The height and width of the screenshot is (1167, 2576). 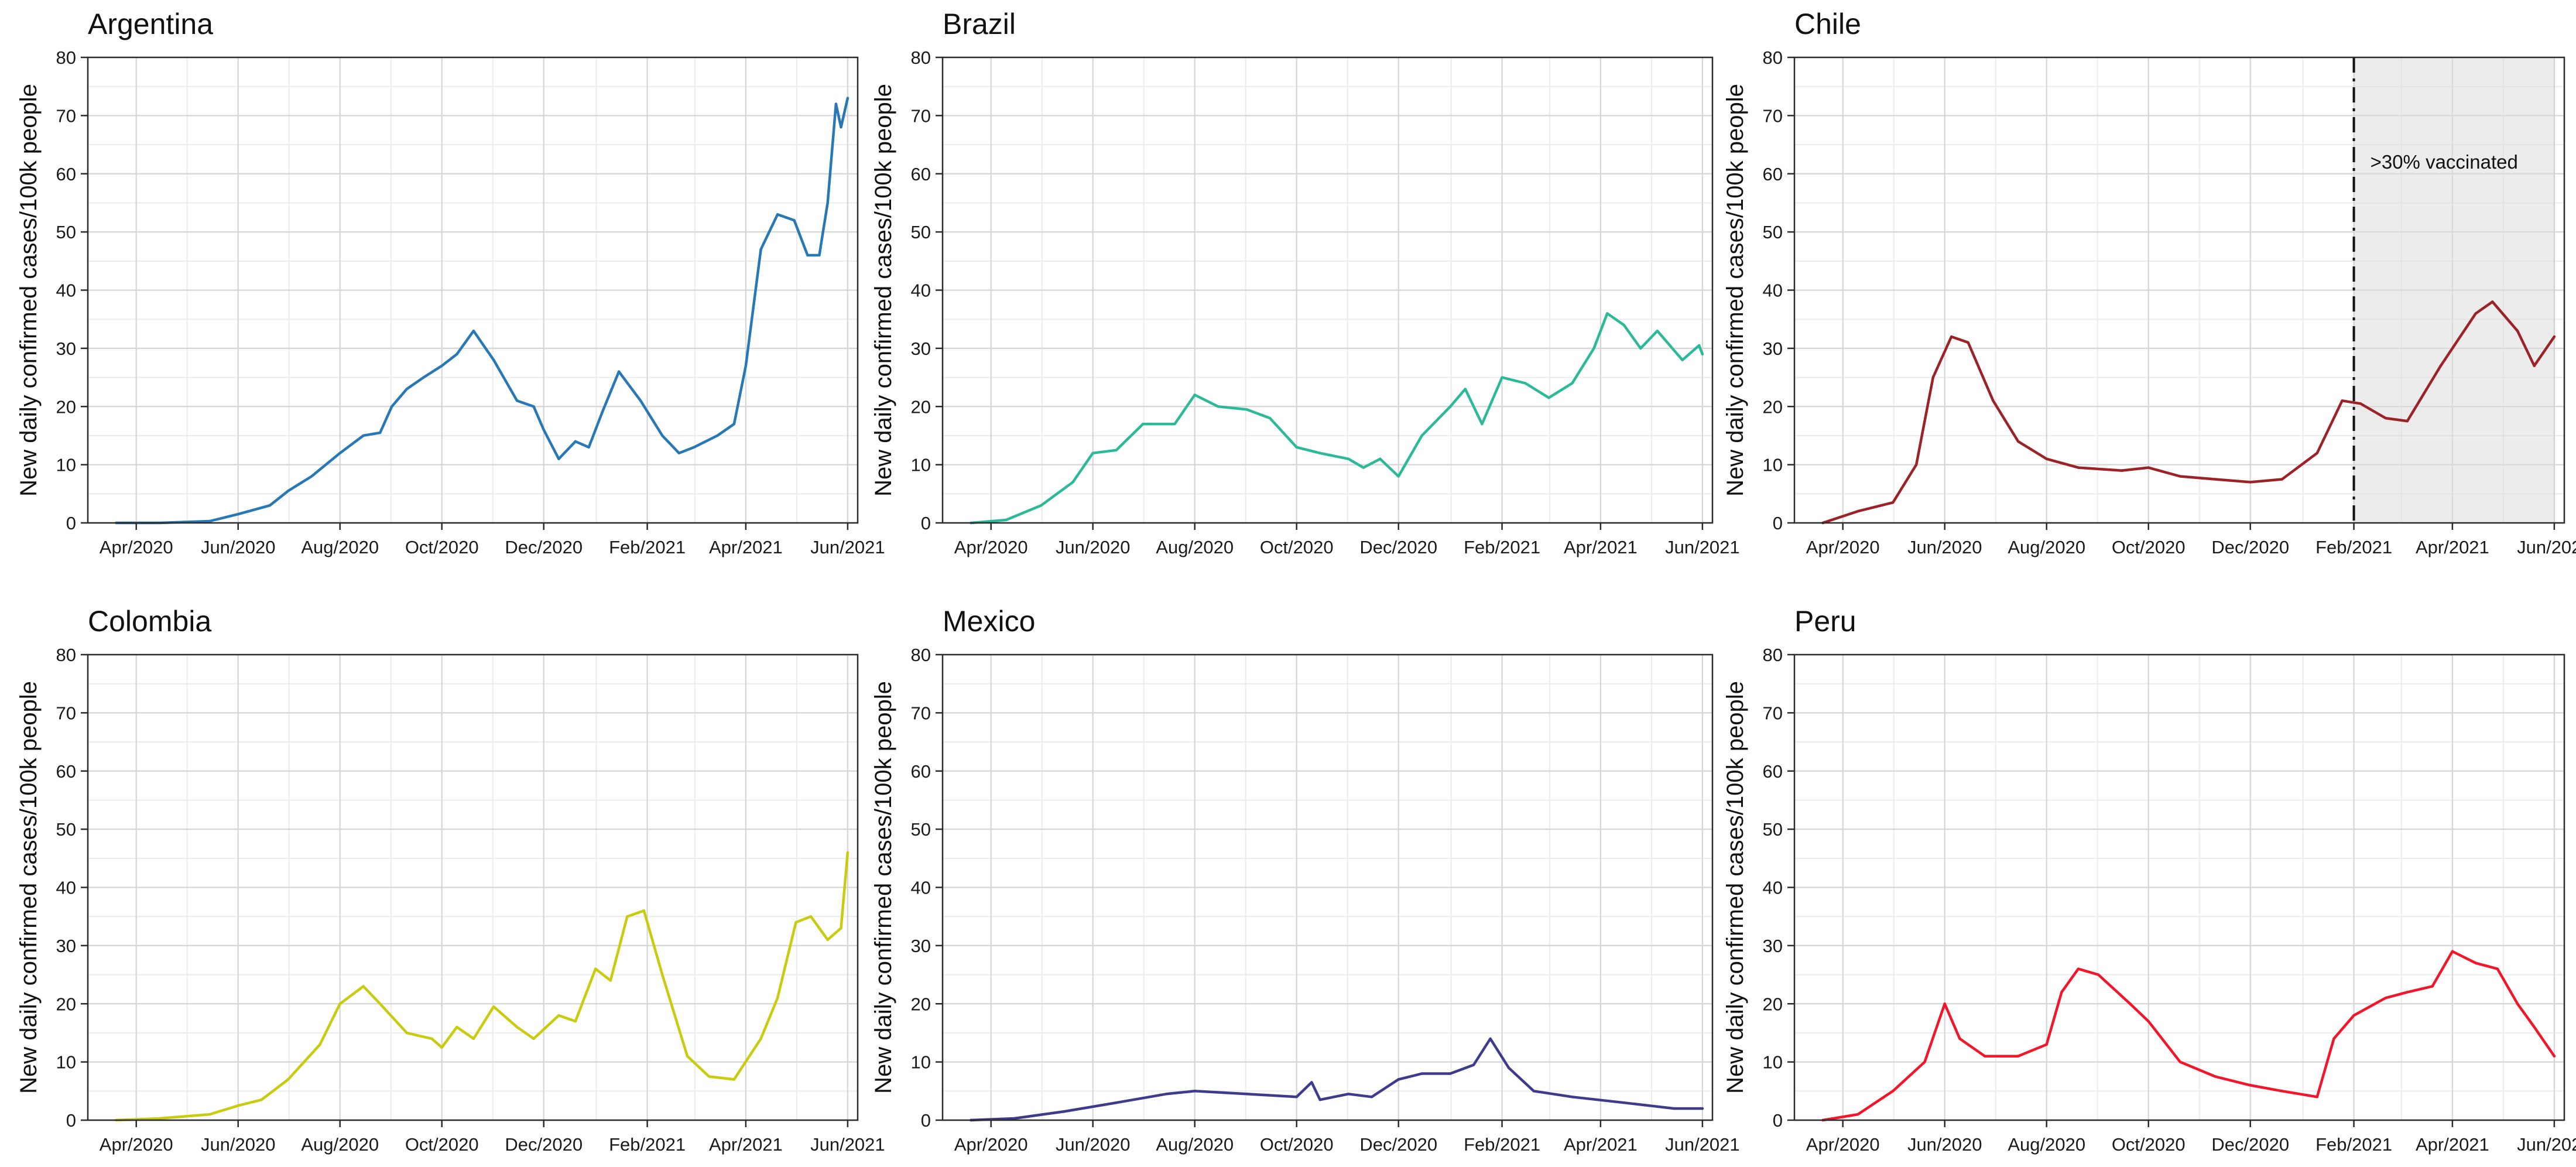 What do you see at coordinates (1337, 419) in the screenshot?
I see `series-line-brazil` at bounding box center [1337, 419].